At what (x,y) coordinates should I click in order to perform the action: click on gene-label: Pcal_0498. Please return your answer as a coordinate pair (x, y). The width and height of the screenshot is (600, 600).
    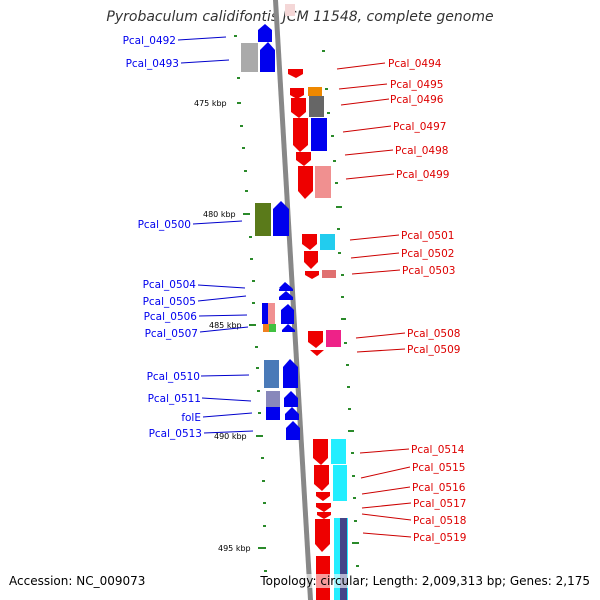
    Looking at the image, I should click on (421, 151).